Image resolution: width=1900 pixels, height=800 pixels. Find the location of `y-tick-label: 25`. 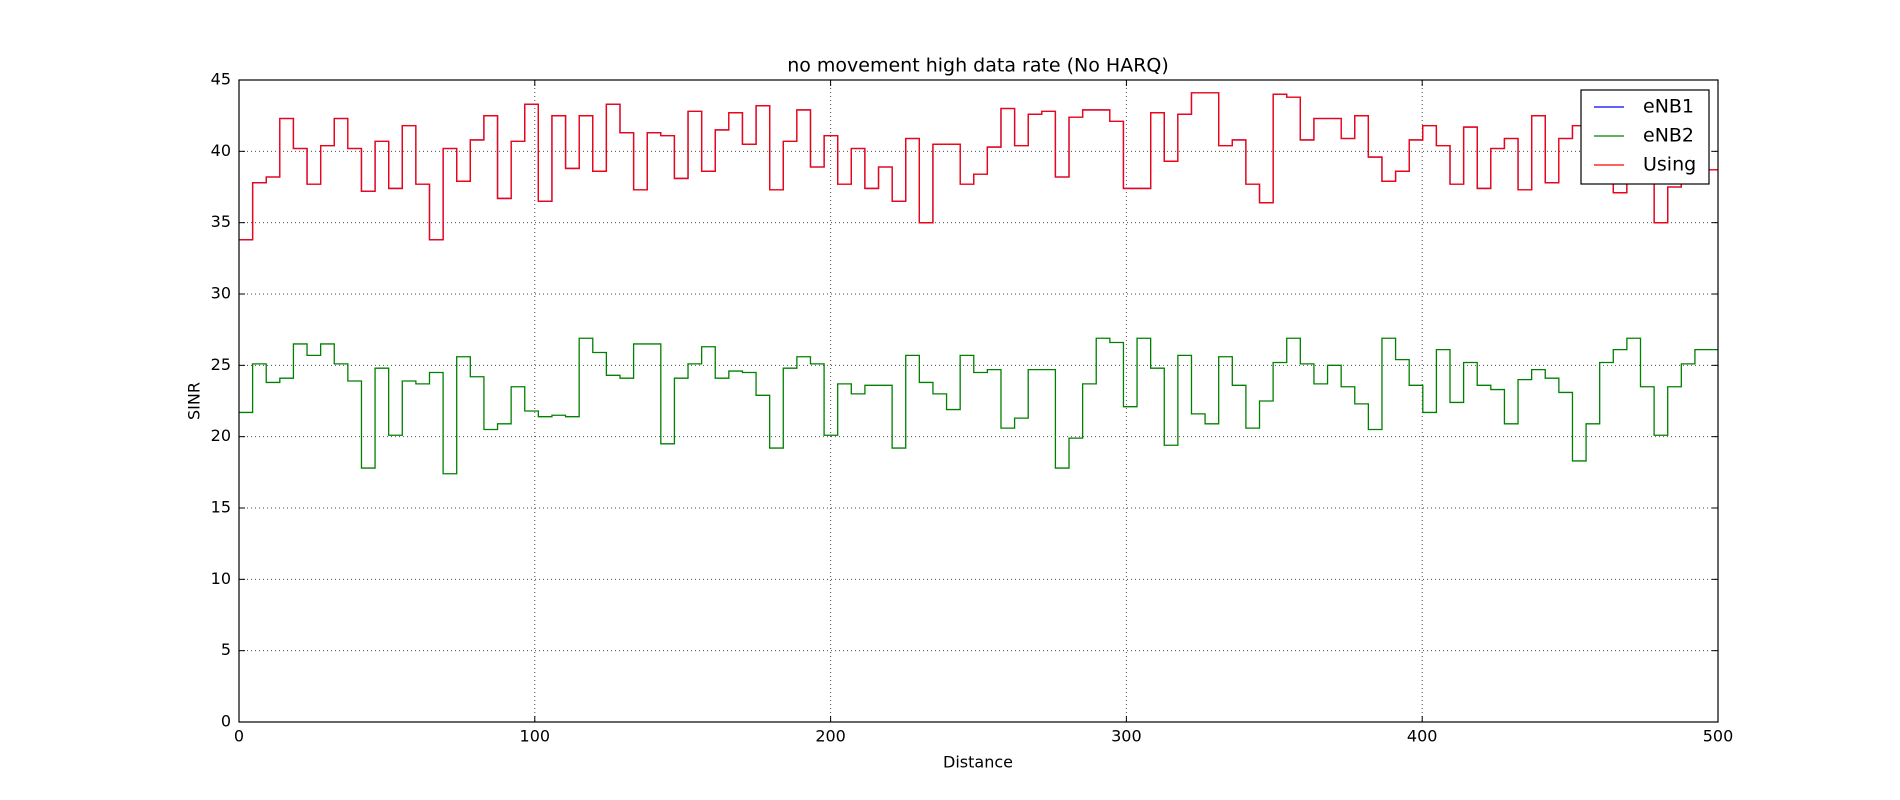

y-tick-label: 25 is located at coordinates (221, 364).